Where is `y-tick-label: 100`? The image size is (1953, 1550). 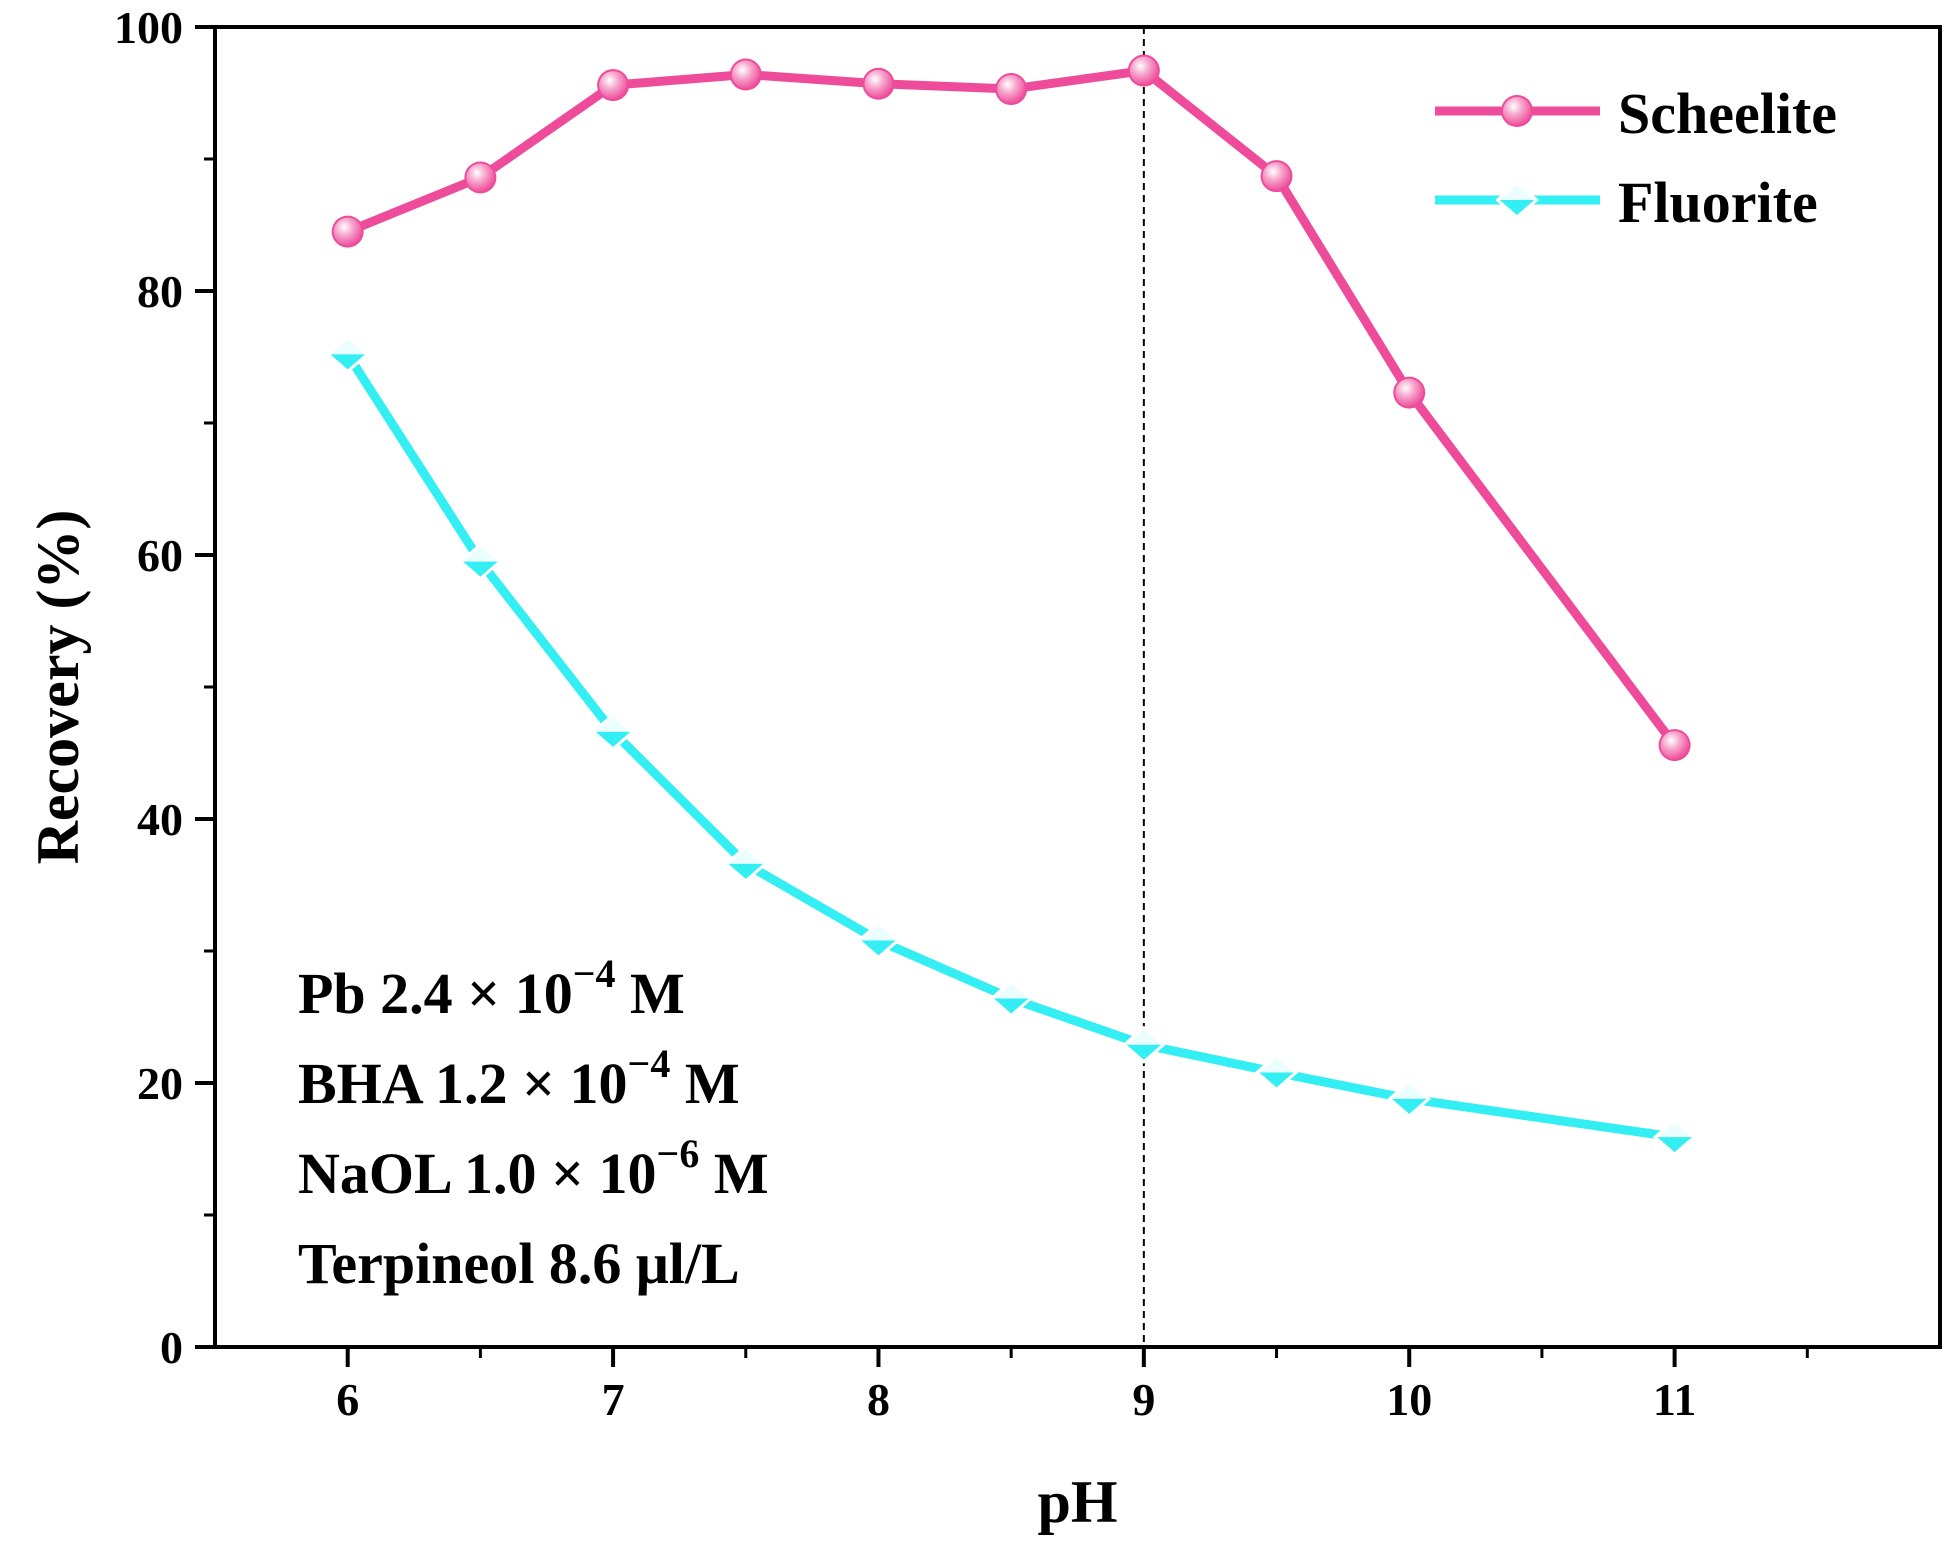
y-tick-label: 100 is located at coordinates (148, 27).